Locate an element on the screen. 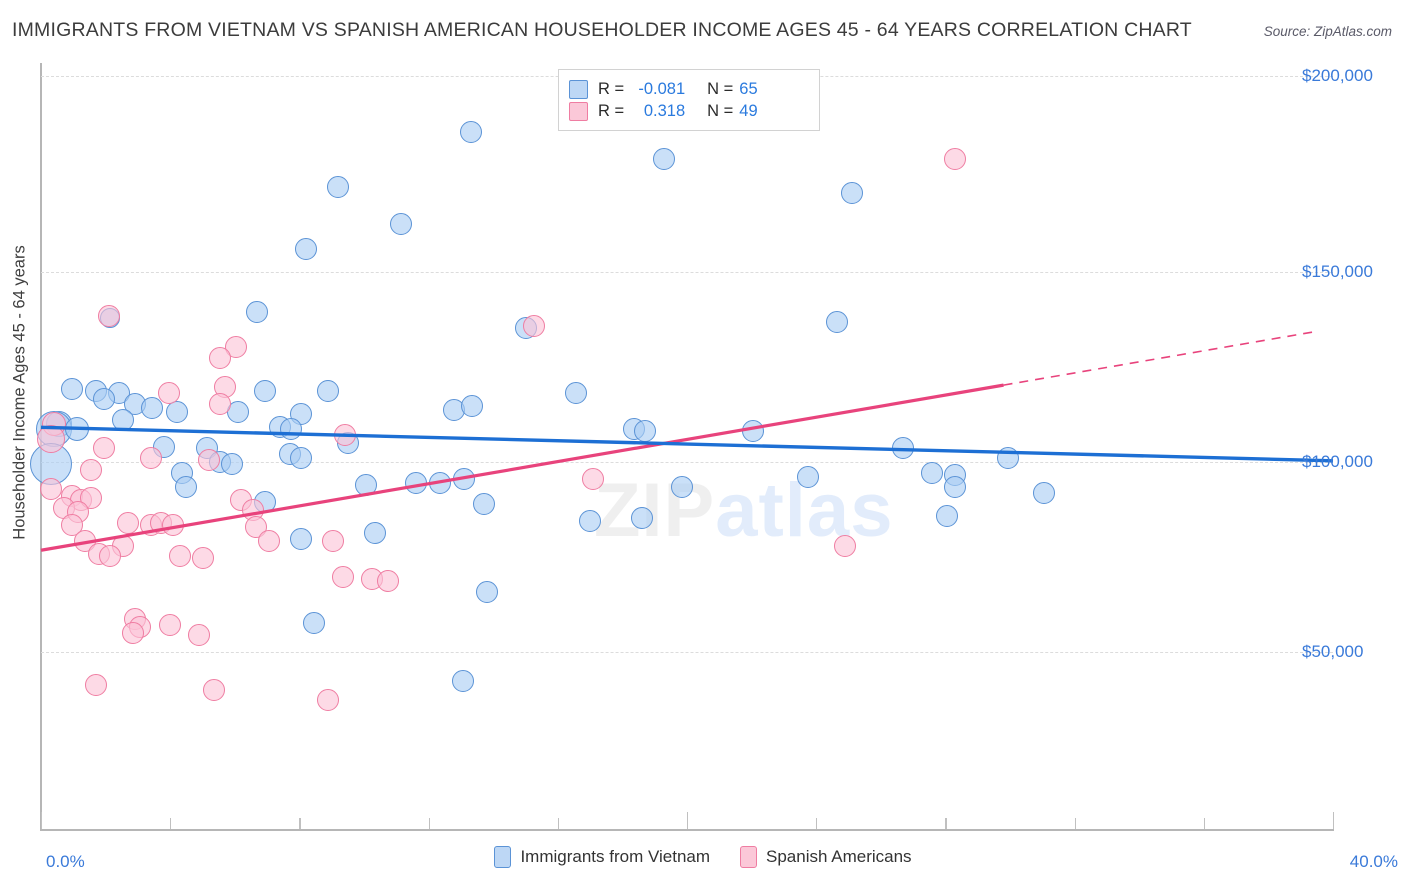 The height and width of the screenshot is (892, 1406). r-value-vietnam: -0.081 is located at coordinates (662, 88).